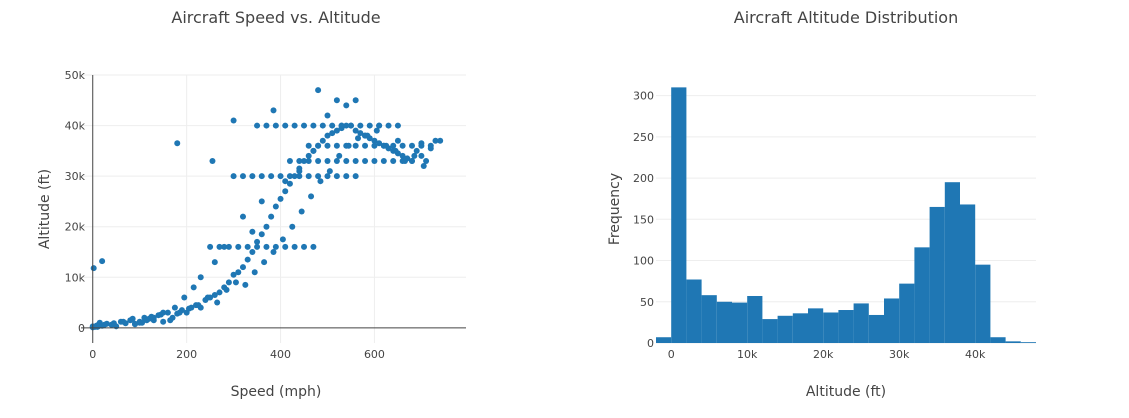  I want to click on histogram-x-tick-label: 10k, so click(747, 354).